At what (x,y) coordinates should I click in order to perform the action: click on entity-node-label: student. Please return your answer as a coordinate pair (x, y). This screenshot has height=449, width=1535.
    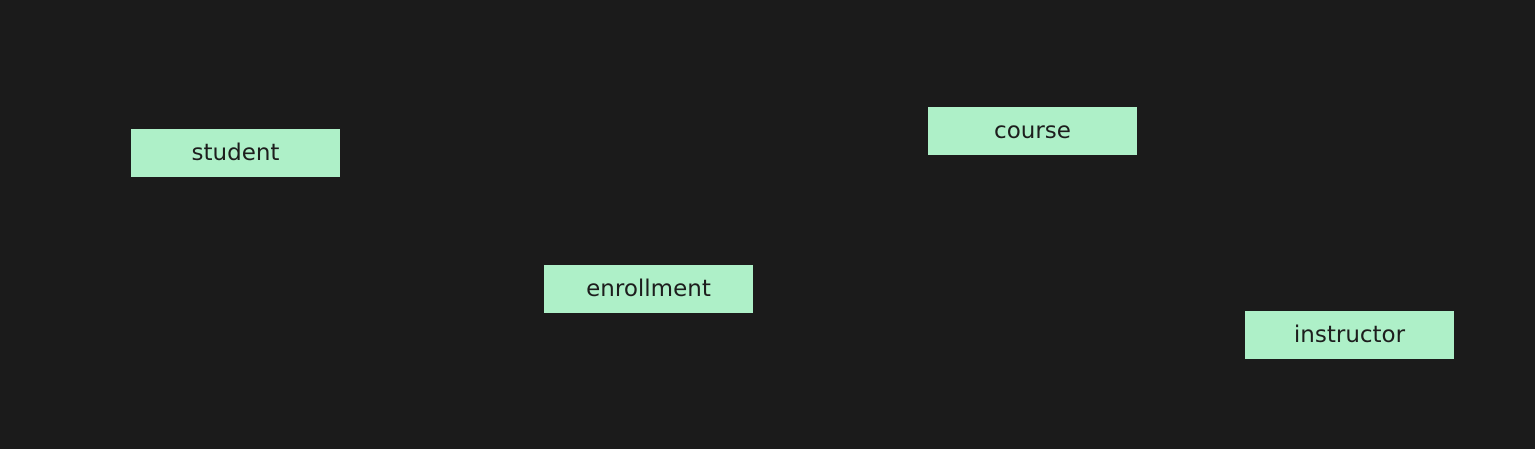
    Looking at the image, I should click on (235, 152).